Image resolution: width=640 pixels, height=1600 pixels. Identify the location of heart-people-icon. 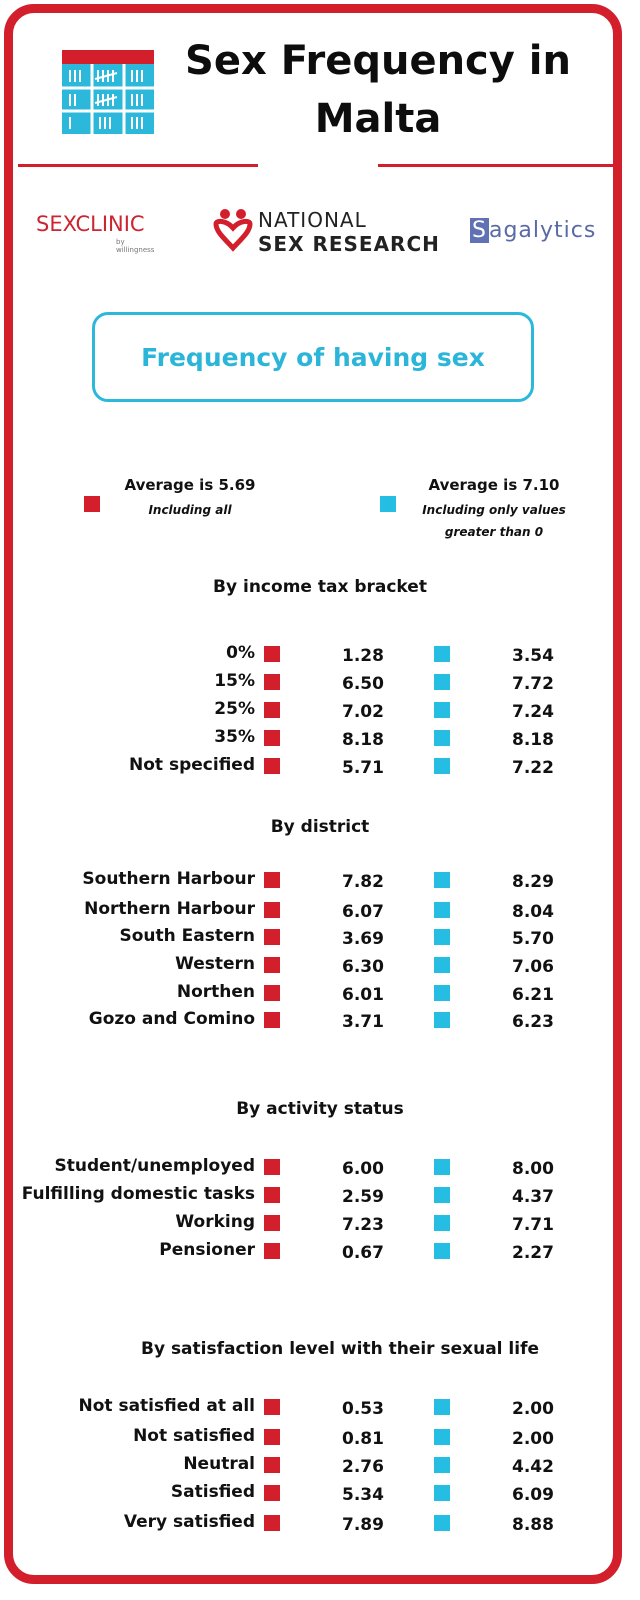
(233, 230).